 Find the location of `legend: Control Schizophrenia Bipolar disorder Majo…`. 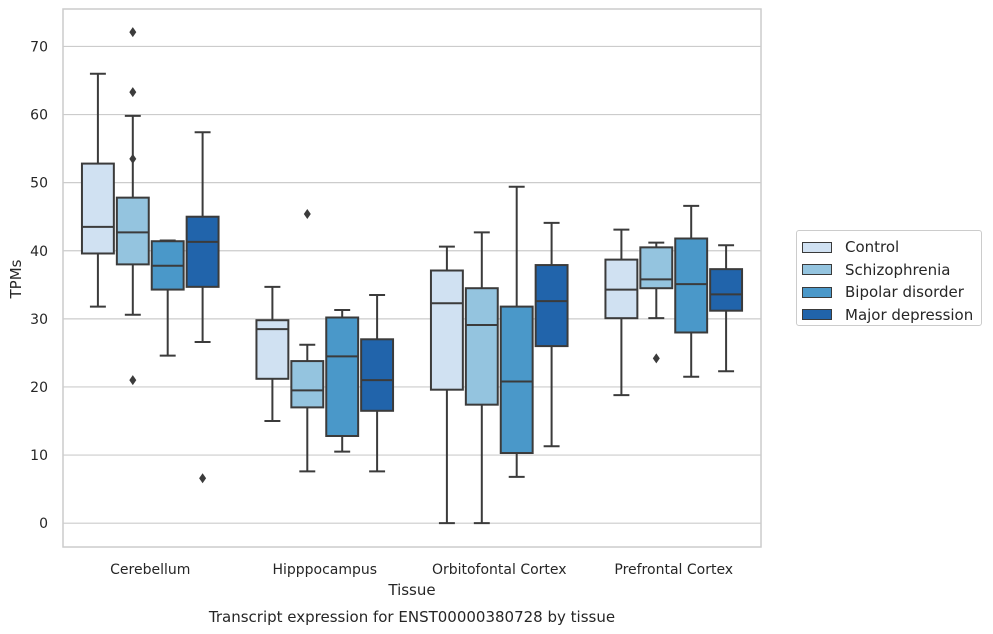

legend: Control Schizophrenia Bipolar disorder Majo… is located at coordinates (889, 278).